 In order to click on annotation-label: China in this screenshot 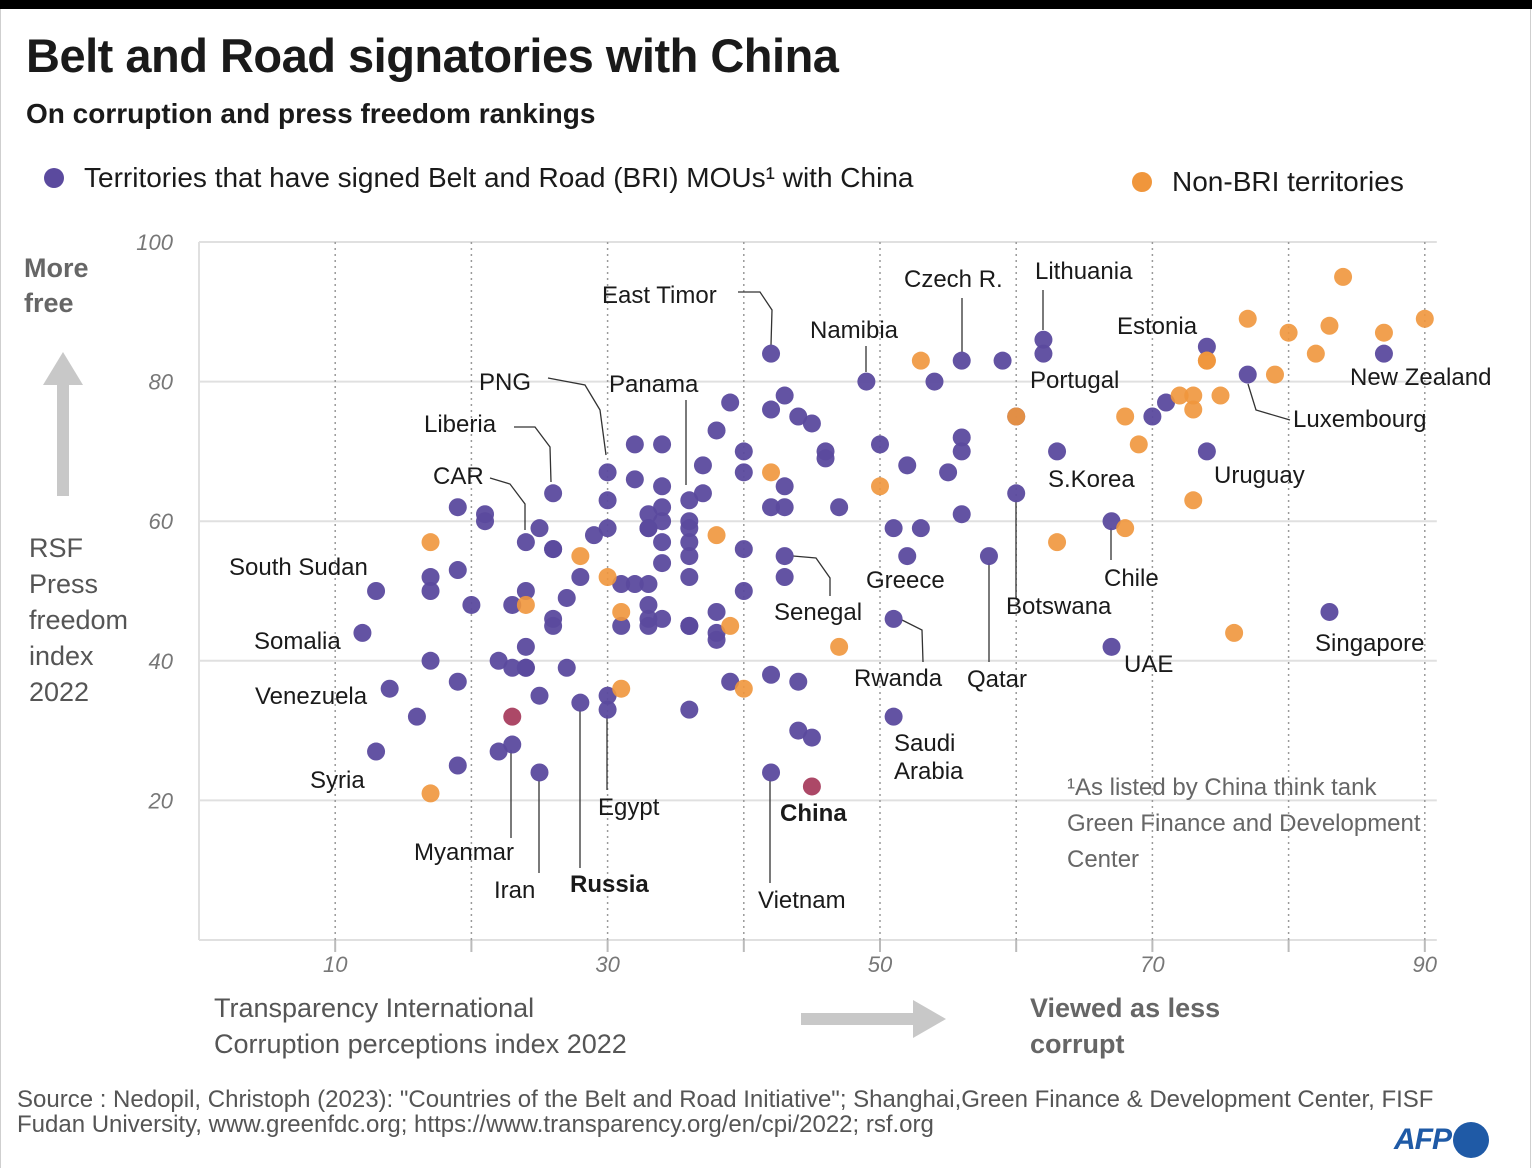, I will do `click(813, 813)`.